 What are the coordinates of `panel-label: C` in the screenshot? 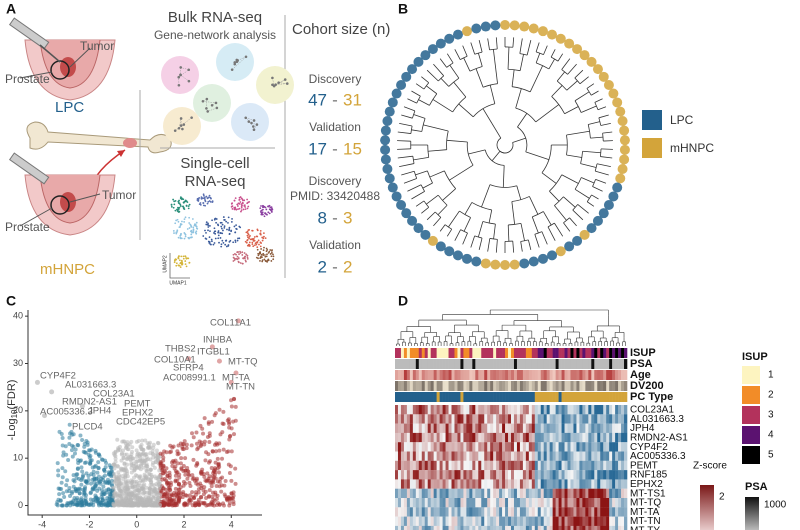 It's located at (11, 301).